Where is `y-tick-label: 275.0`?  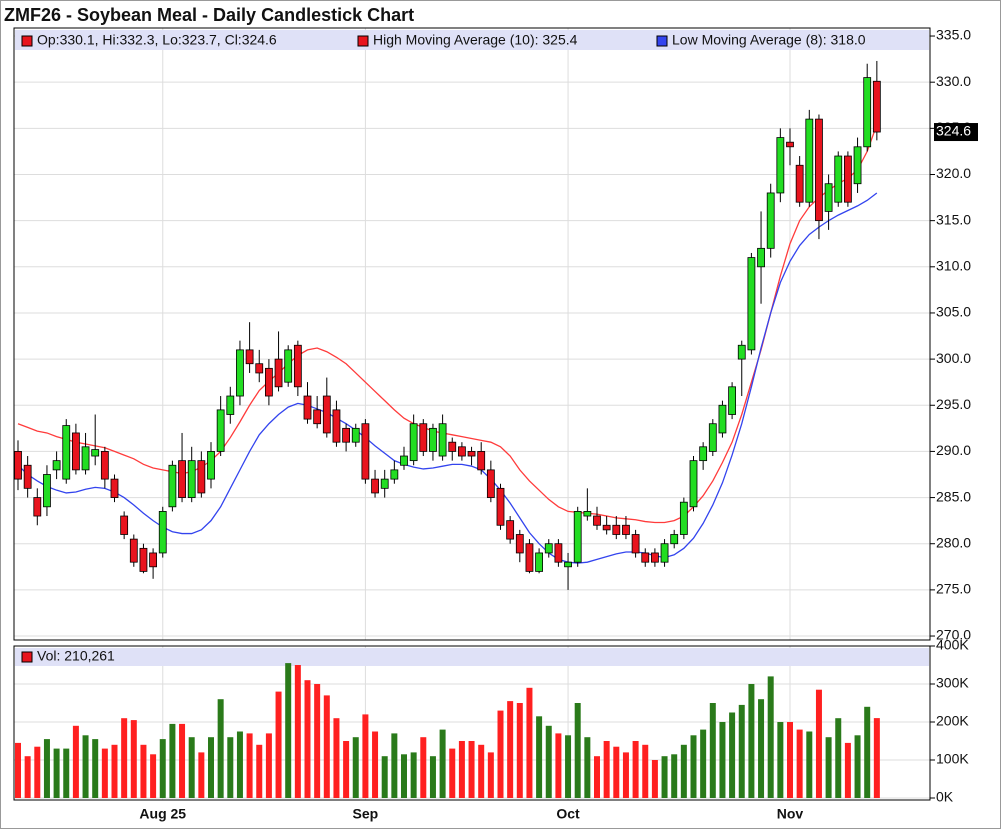
y-tick-label: 275.0 is located at coordinates (953, 589).